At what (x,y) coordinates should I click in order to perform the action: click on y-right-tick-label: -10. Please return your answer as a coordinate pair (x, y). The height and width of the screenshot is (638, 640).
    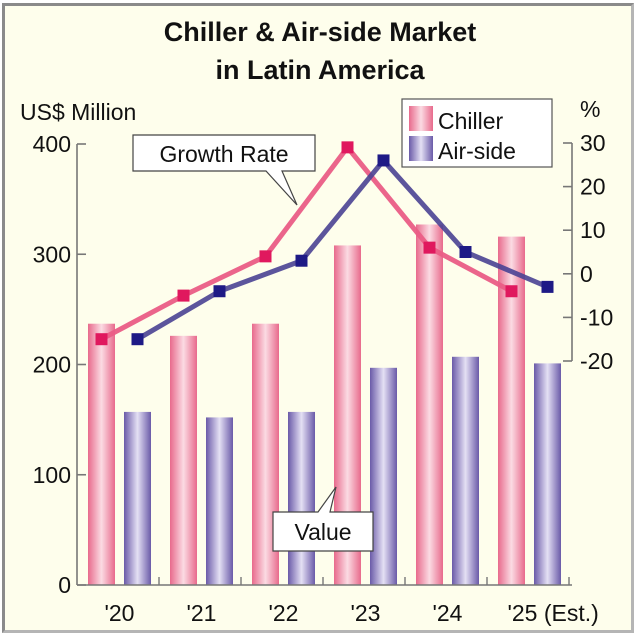
    Looking at the image, I should click on (596, 317).